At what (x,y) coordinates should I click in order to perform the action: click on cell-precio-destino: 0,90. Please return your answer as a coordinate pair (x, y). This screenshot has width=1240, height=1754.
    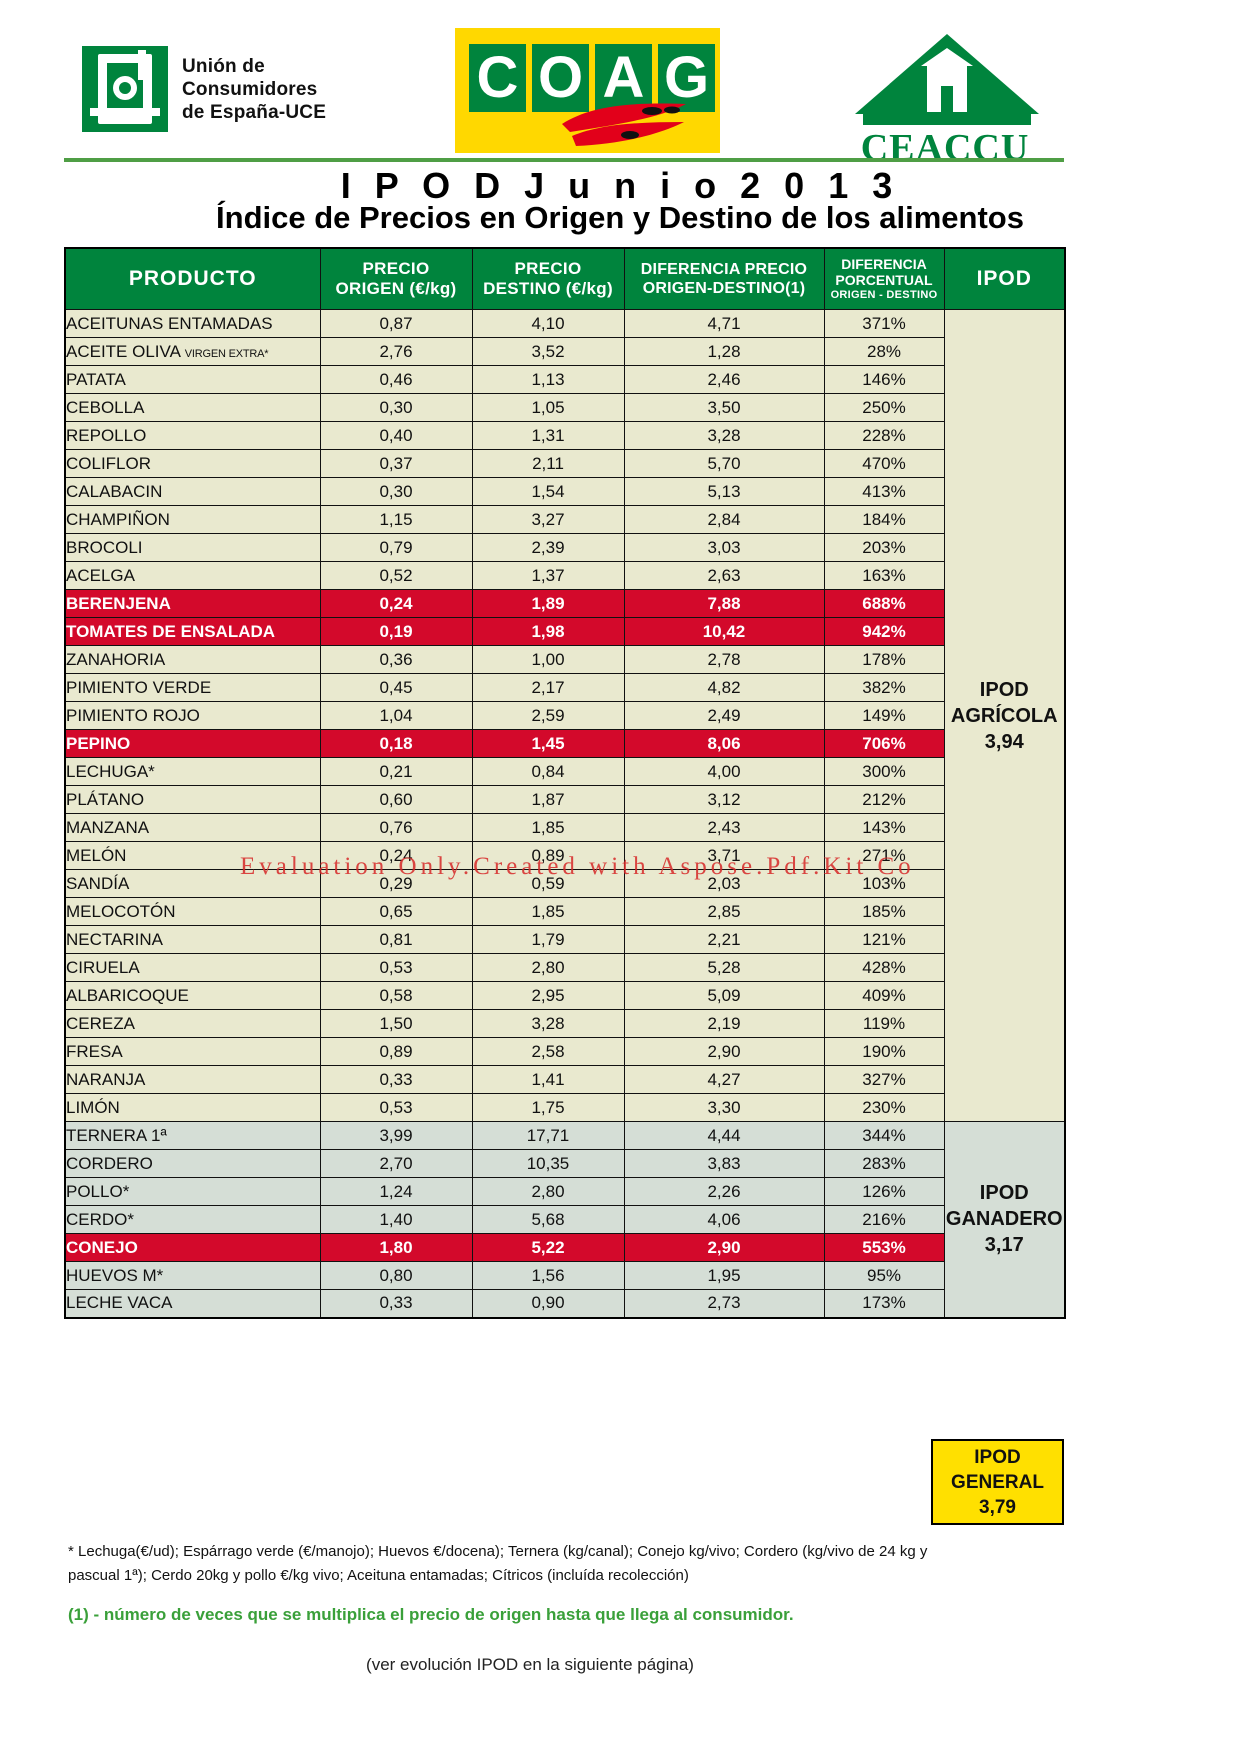
    Looking at the image, I should click on (548, 1303).